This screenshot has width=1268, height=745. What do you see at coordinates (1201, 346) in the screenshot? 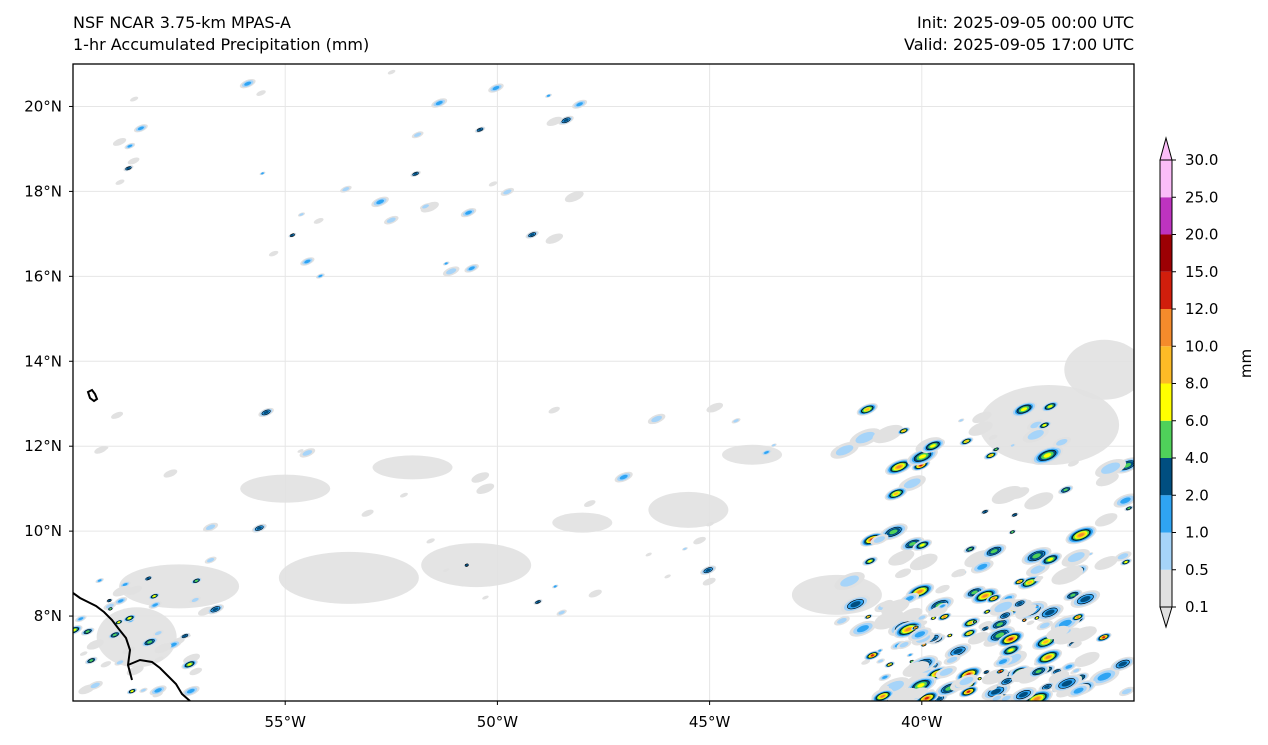
I see `colorbar-tick-label: 10.0` at bounding box center [1201, 346].